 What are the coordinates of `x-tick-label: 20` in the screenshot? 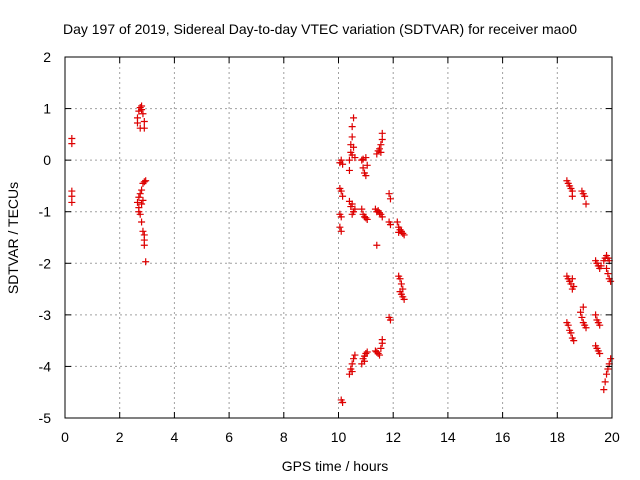 It's located at (612, 437).